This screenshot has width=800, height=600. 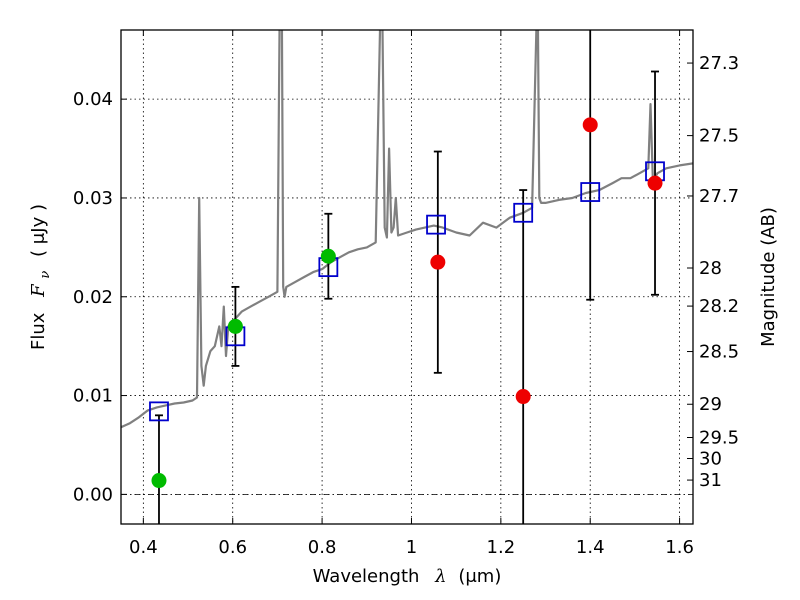 What do you see at coordinates (322, 547) in the screenshot?
I see `x-tick-label: 0.8` at bounding box center [322, 547].